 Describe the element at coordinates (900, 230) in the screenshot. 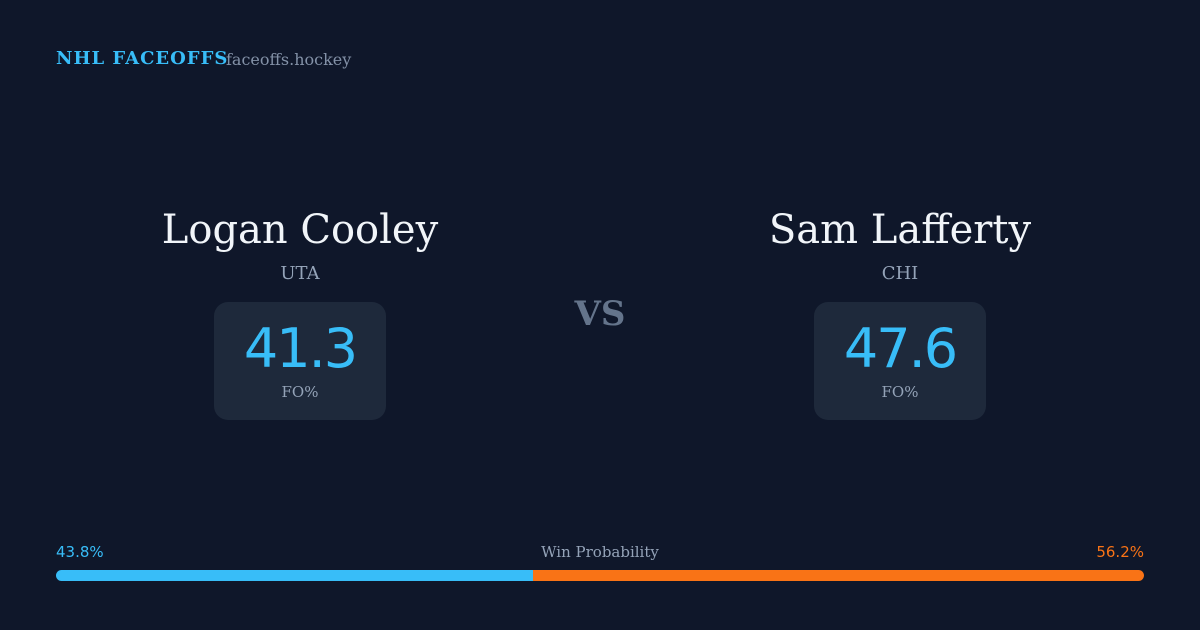

I see `player-name: Sam Lafferty` at that location.